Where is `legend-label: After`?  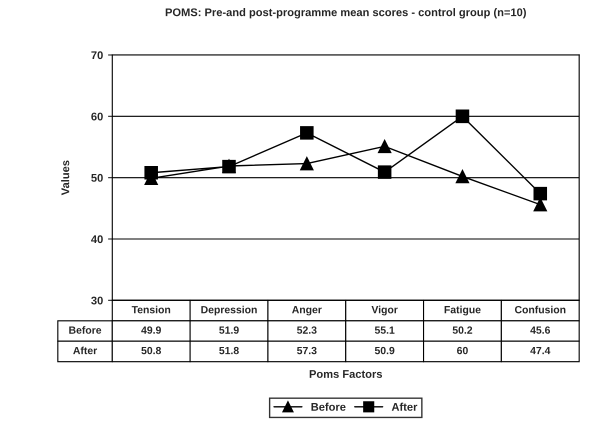
legend-label: After is located at coordinates (405, 406).